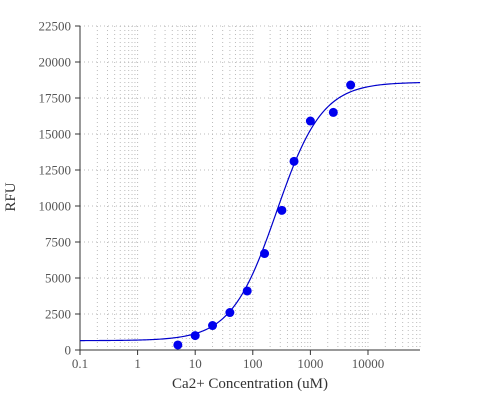 The image size is (500, 400). What do you see at coordinates (58, 242) in the screenshot?
I see `y-tick-label: 7500` at bounding box center [58, 242].